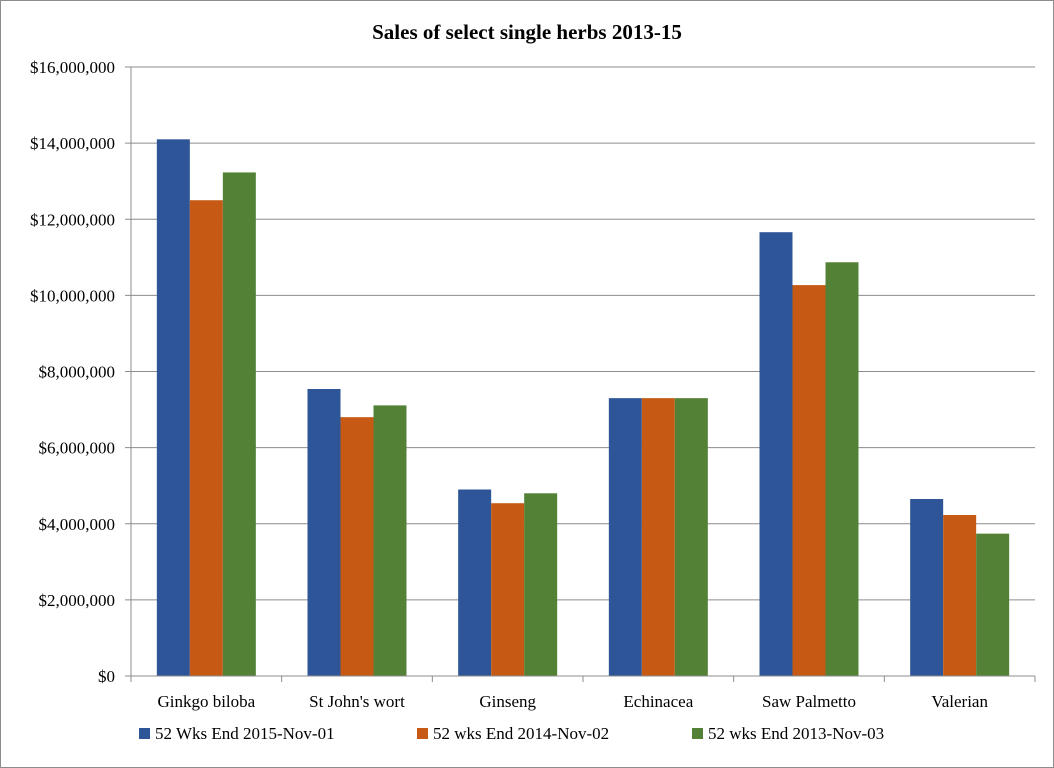 Image resolution: width=1054 pixels, height=768 pixels. I want to click on chart-title: Sales of select single herbs 2013-15, so click(527, 32).